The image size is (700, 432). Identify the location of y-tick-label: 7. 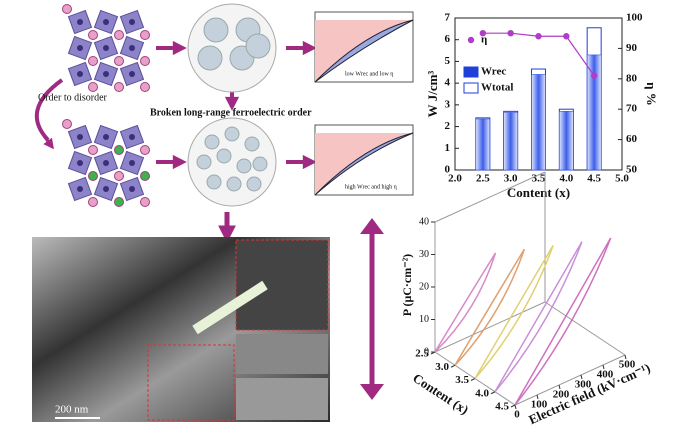
(448, 18).